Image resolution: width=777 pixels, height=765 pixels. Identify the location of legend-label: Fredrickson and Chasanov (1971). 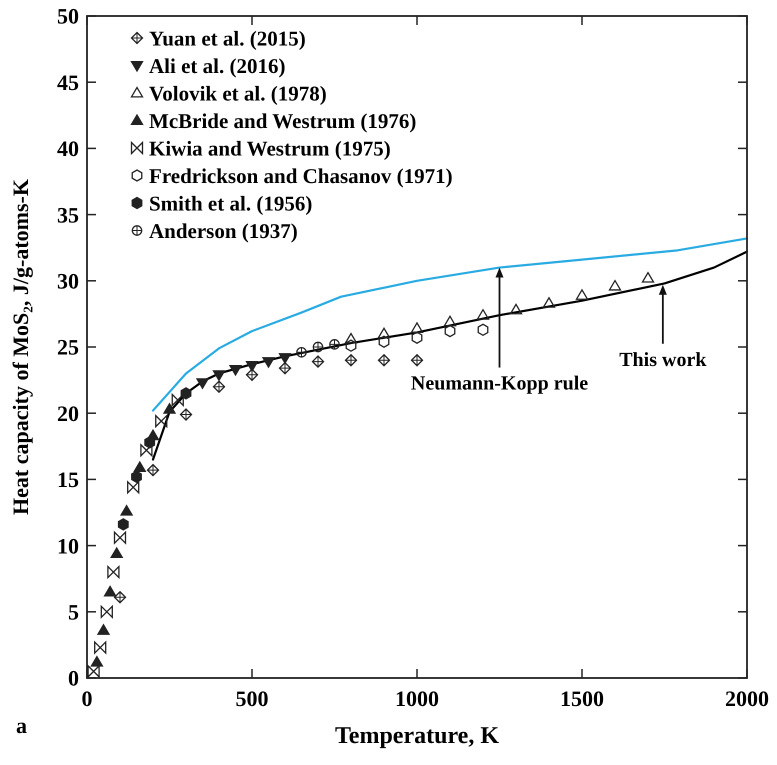
(301, 176).